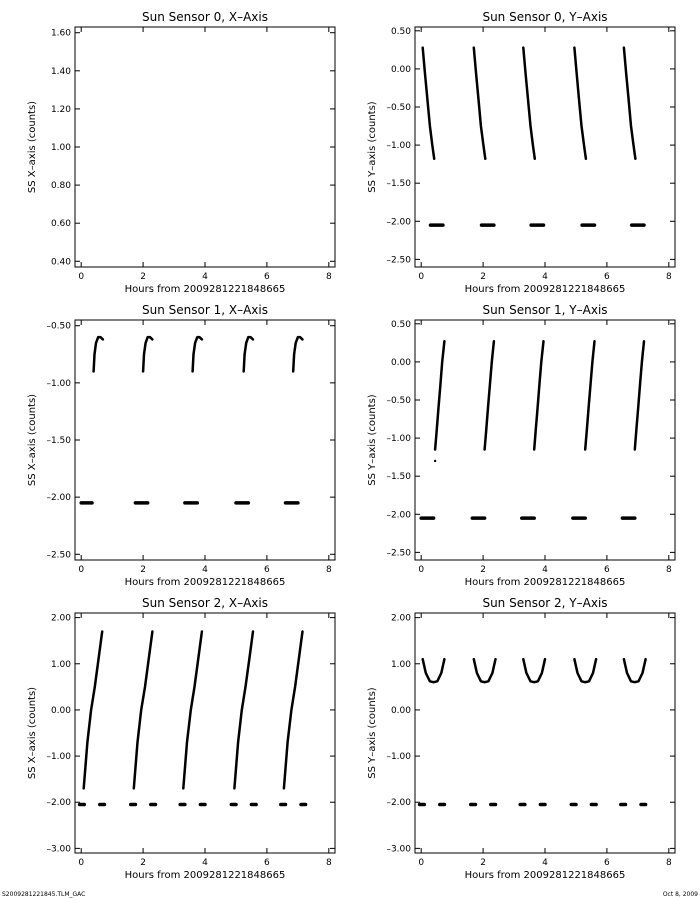 The image size is (700, 900). What do you see at coordinates (544, 17) in the screenshot?
I see `chart-title: Sun Sensor 0, Y–Axis` at bounding box center [544, 17].